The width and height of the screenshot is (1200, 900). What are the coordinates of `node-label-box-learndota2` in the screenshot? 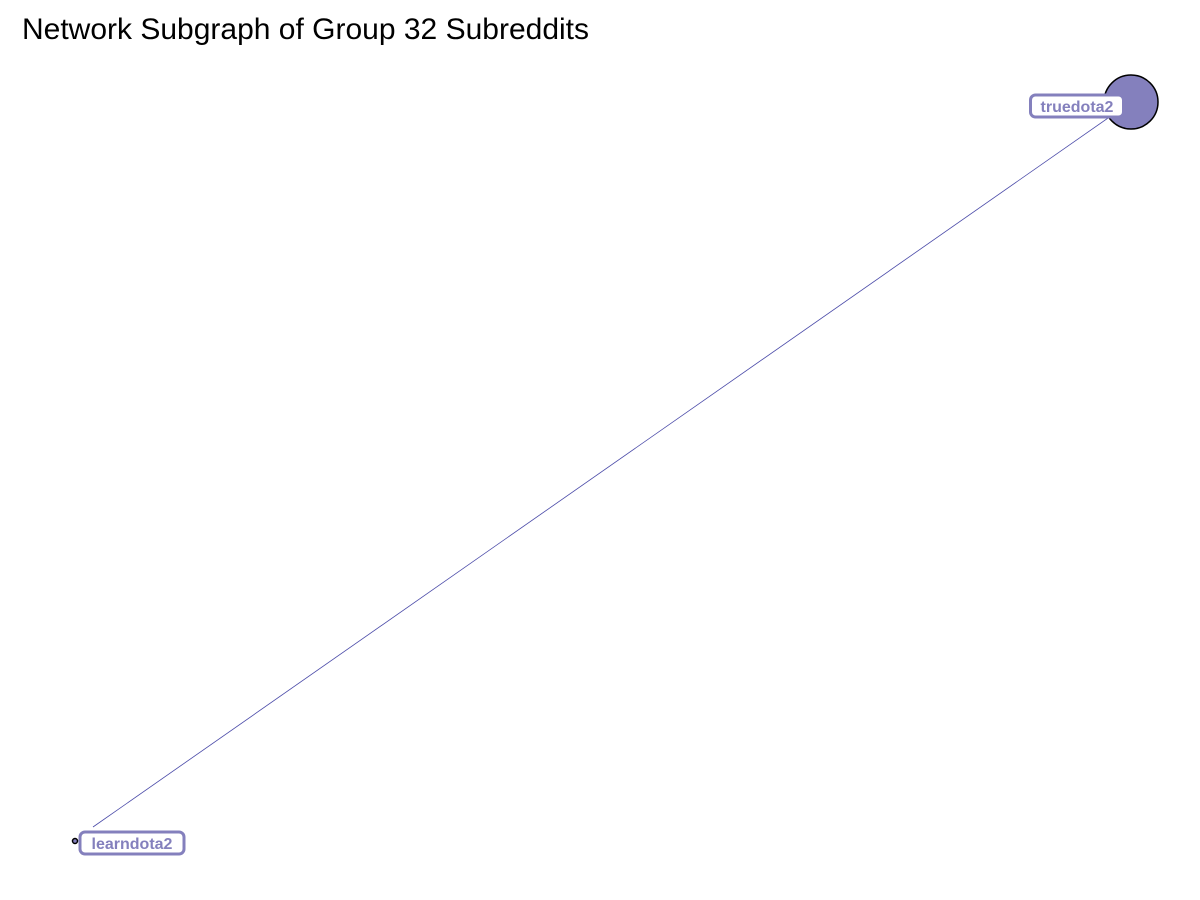 It's located at (132, 843).